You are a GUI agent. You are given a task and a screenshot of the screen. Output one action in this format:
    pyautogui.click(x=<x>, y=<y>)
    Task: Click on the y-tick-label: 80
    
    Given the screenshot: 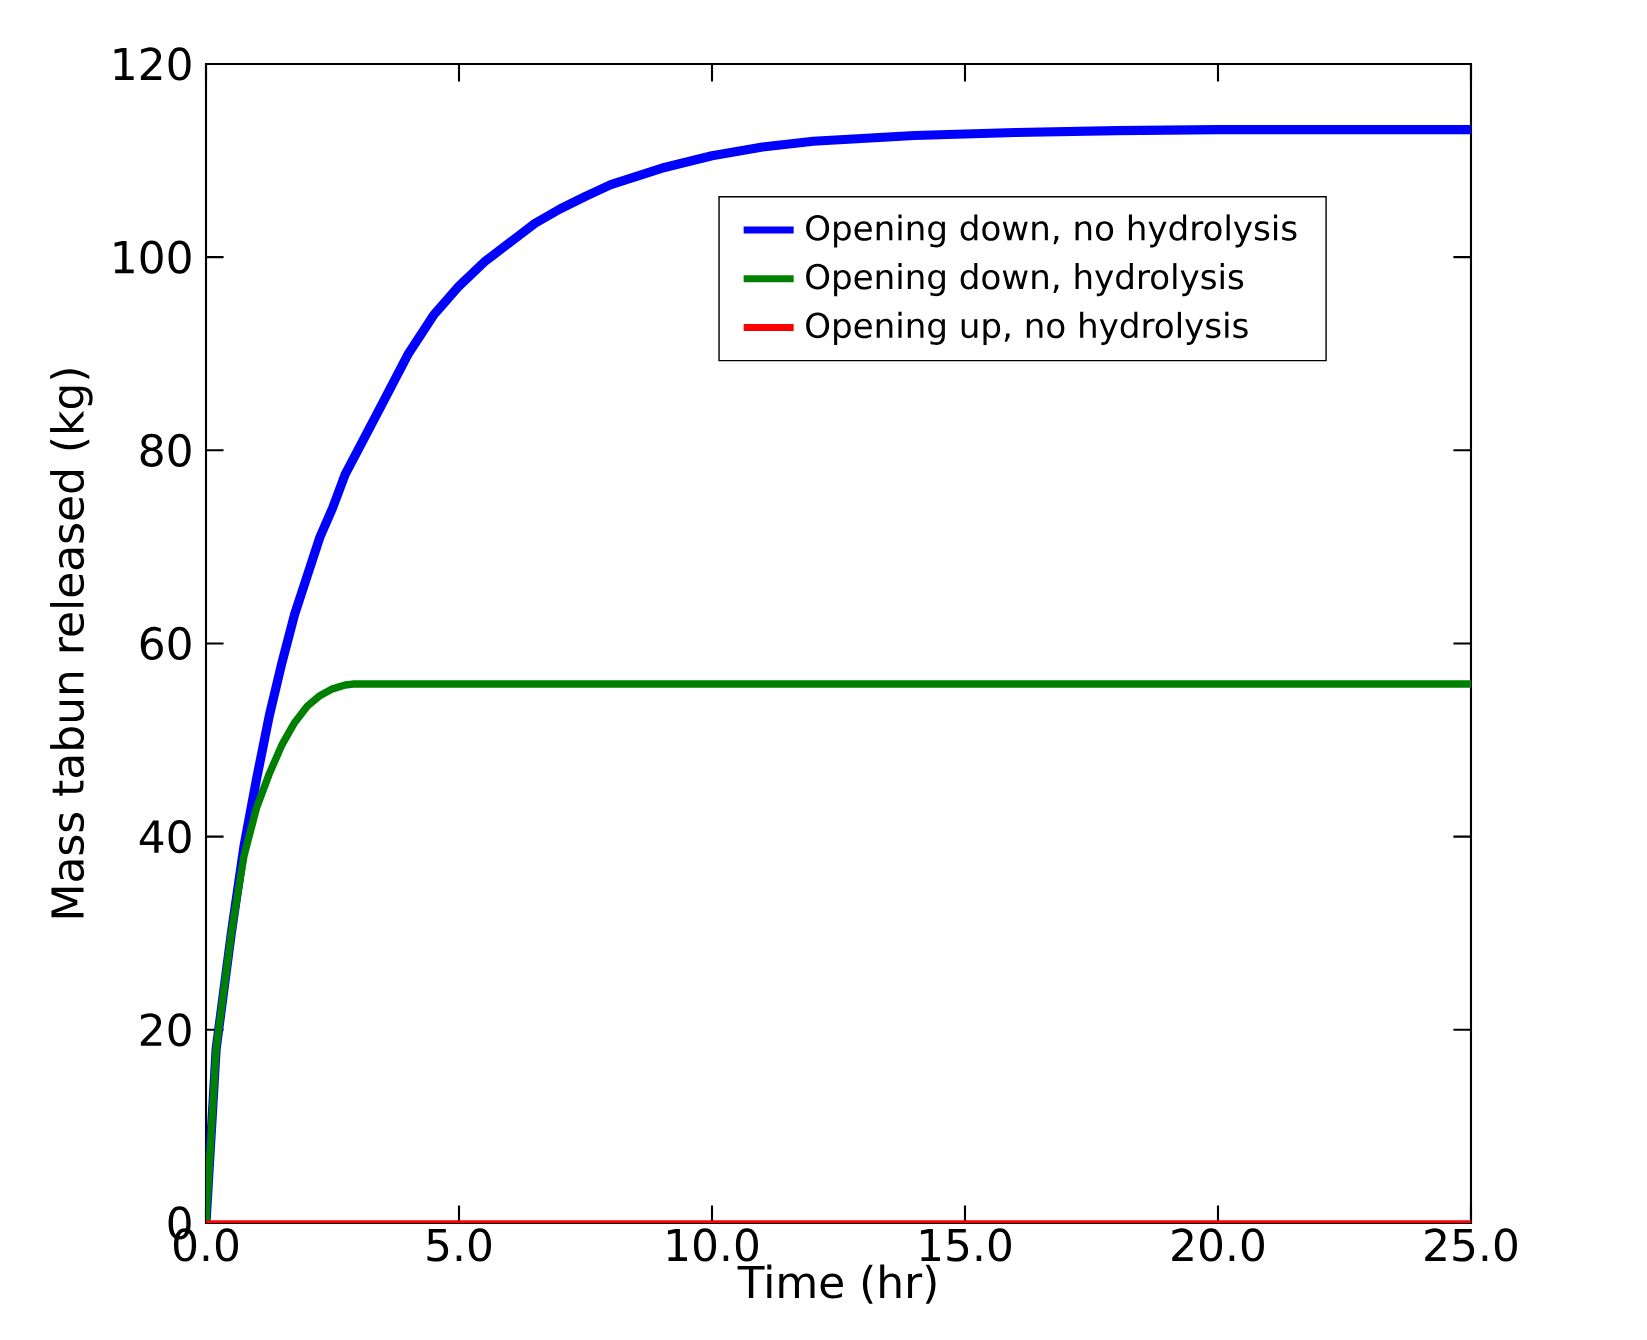 What is the action you would take?
    pyautogui.click(x=165, y=450)
    